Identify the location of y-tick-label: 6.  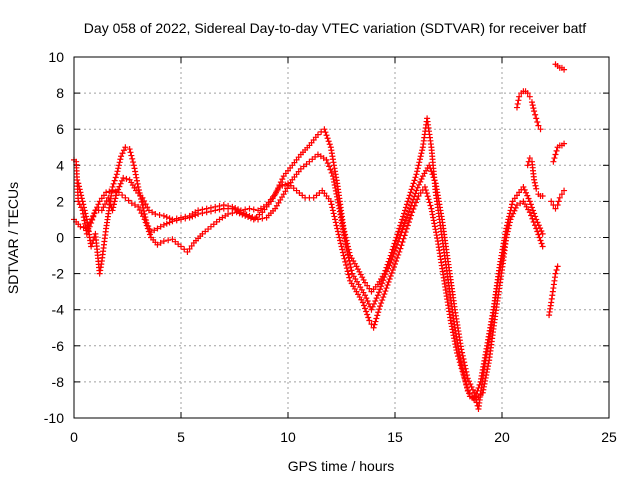
(60, 129).